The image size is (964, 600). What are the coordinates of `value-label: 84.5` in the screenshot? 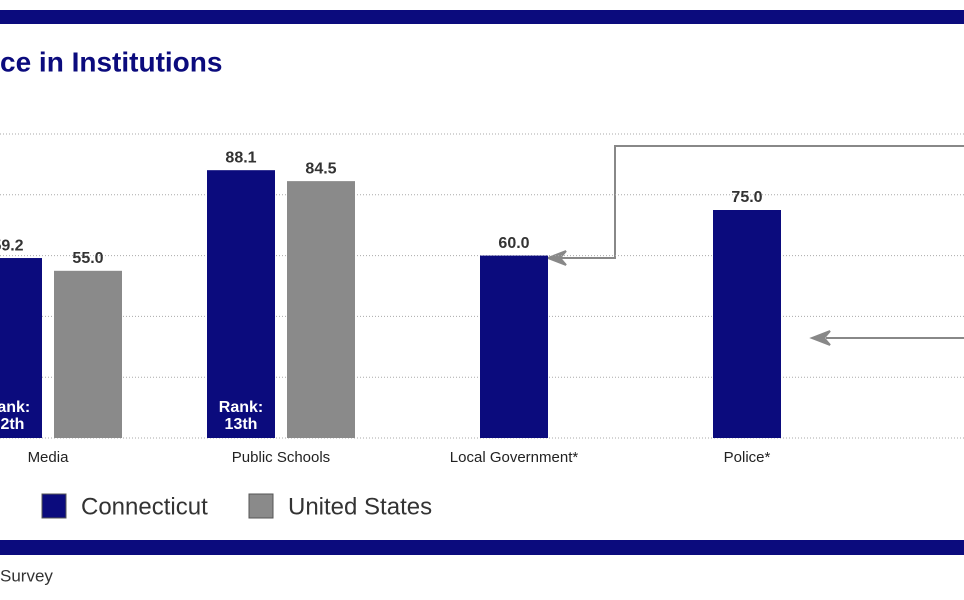 It's located at (320, 168).